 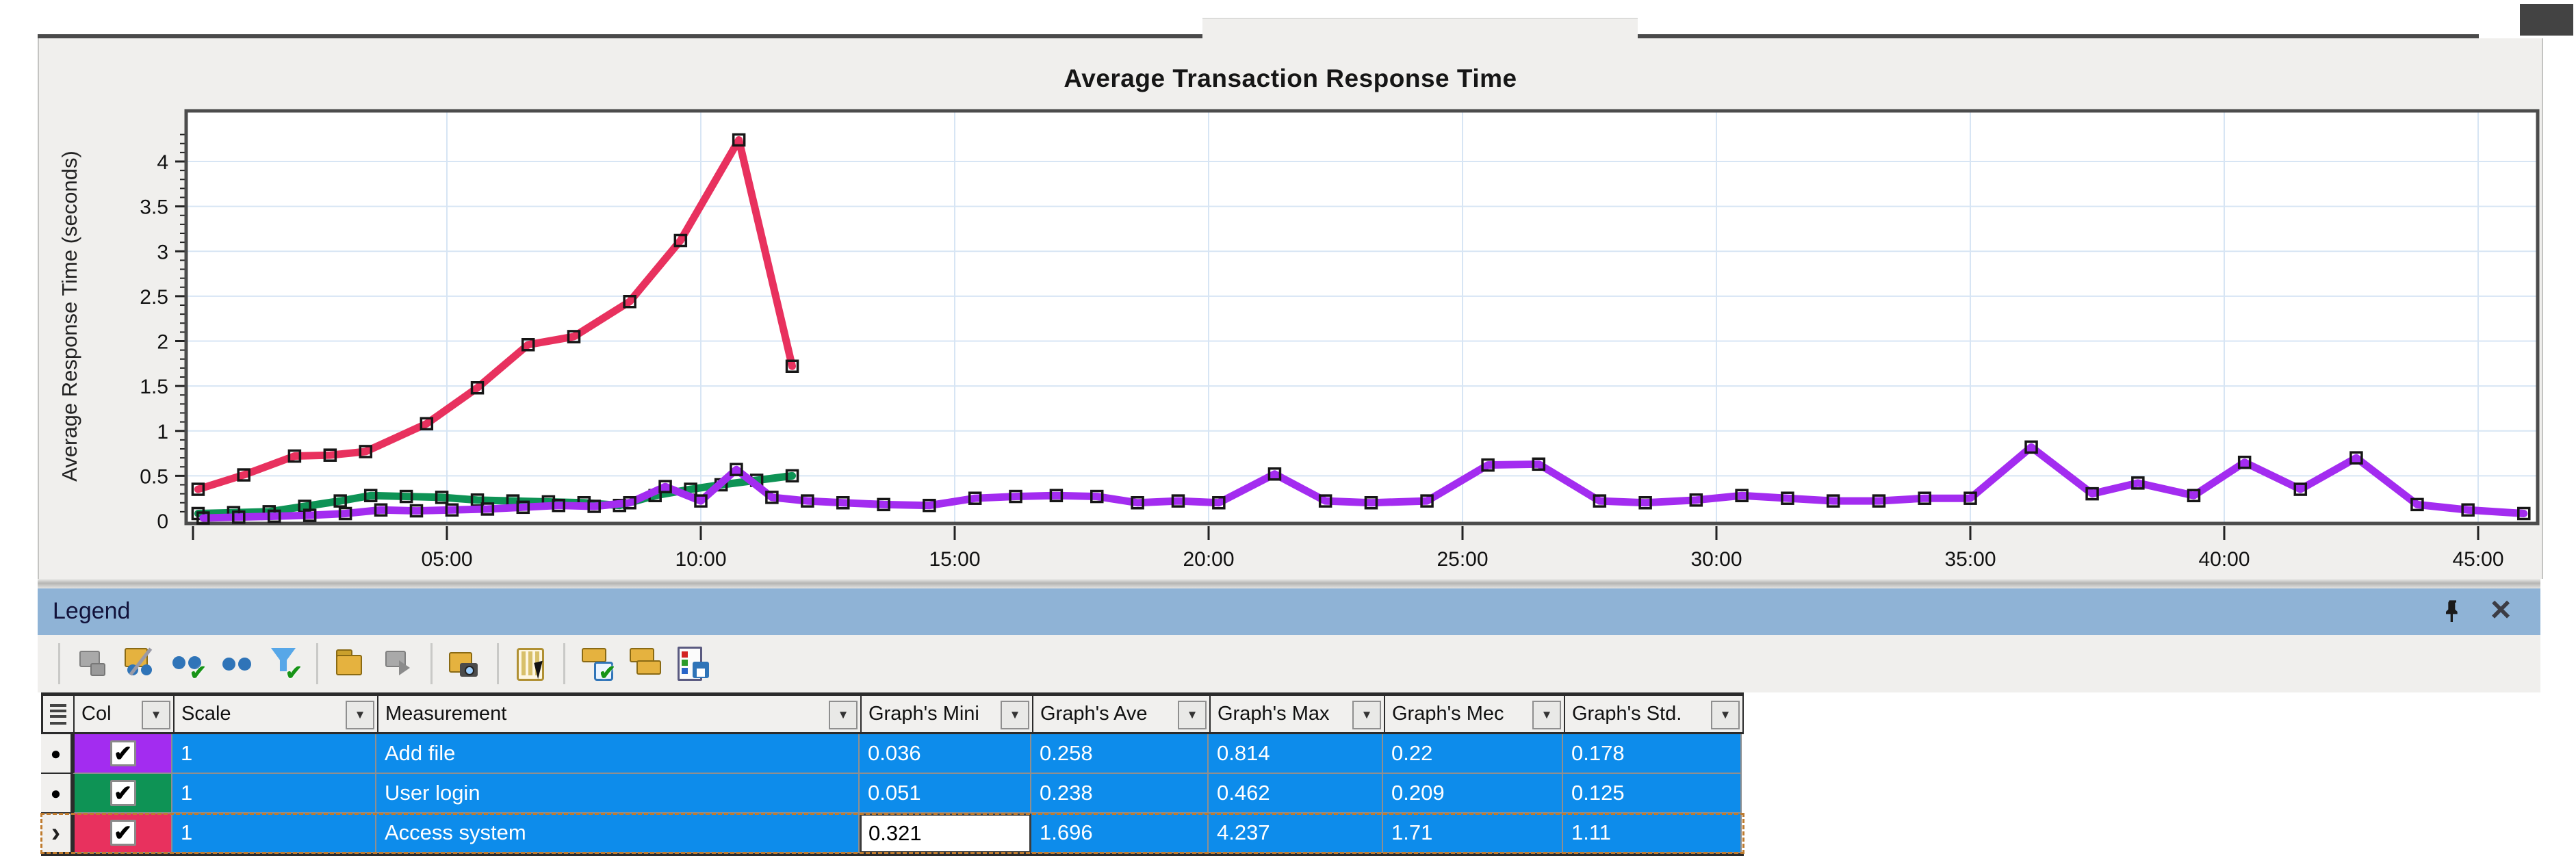 I want to click on y-tick-label: 2, so click(x=162, y=342).